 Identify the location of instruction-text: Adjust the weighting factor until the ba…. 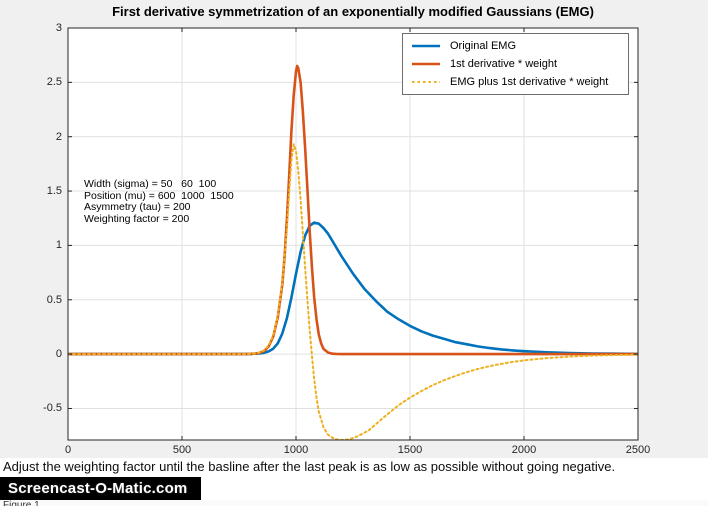
(309, 466).